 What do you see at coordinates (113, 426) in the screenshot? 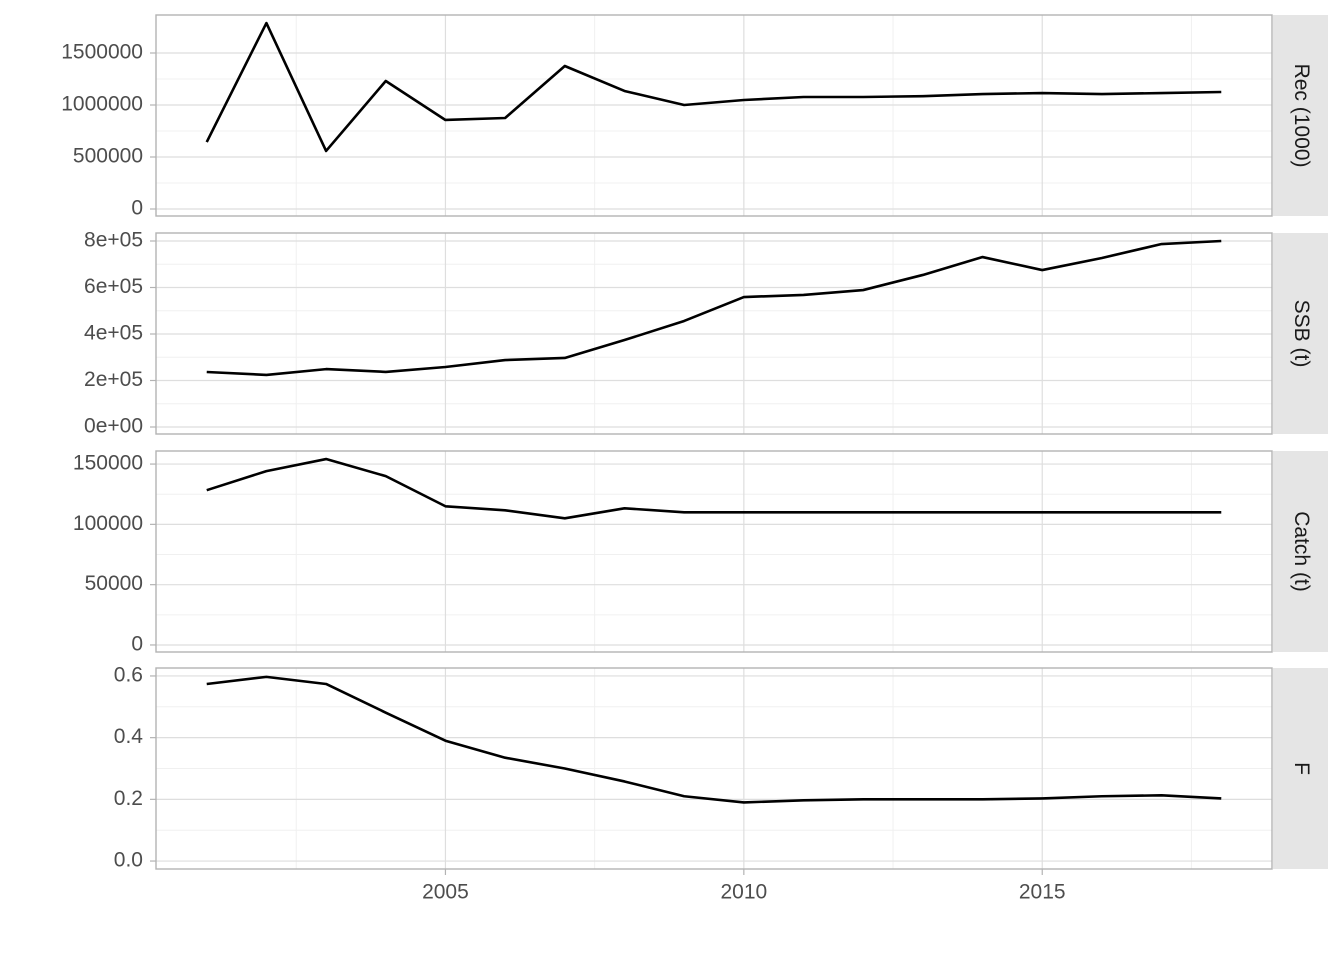
I see `y-tick-label: 0e+00` at bounding box center [113, 426].